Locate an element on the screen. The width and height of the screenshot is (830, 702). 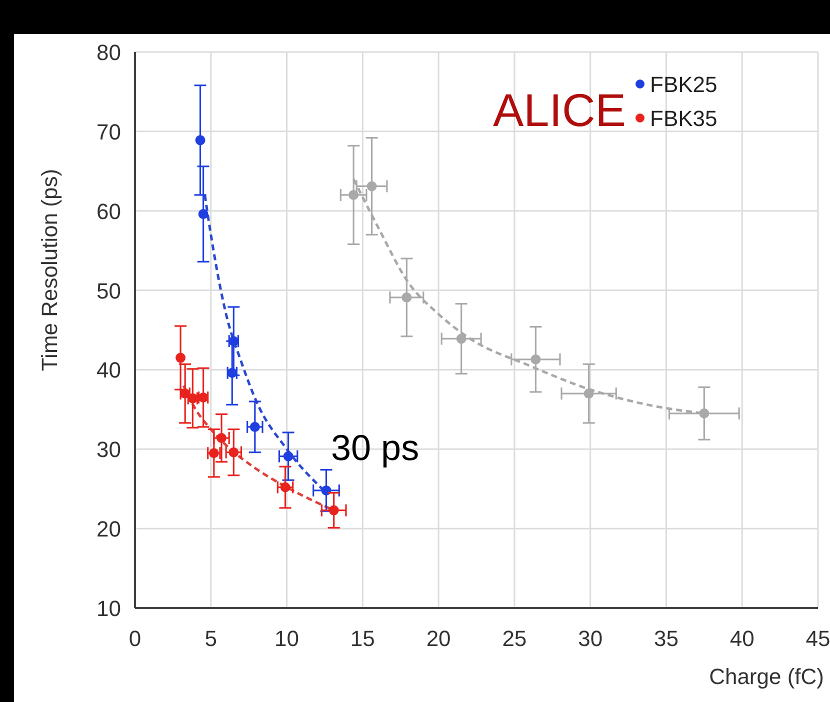
x-tick-label: 20 is located at coordinates (438, 638).